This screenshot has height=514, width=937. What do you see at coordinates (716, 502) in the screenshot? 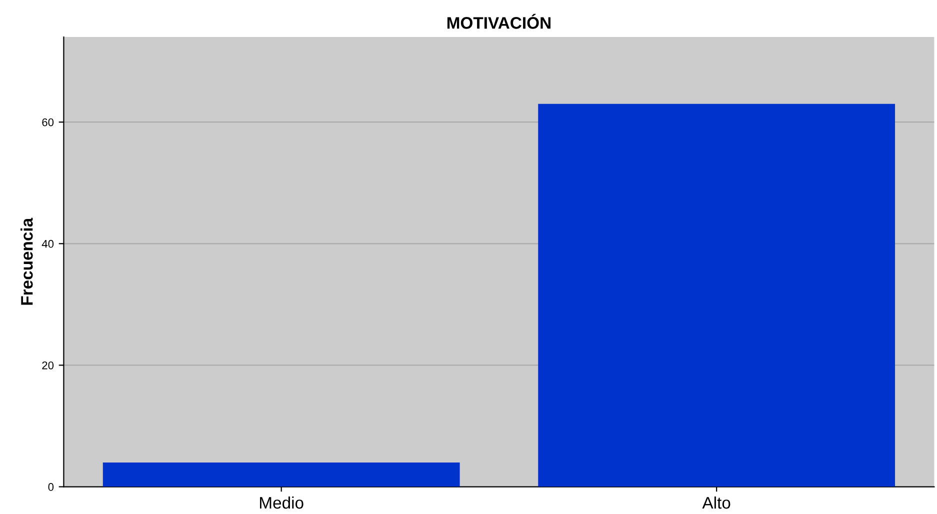
I see `x-tick-label: Alto` at bounding box center [716, 502].